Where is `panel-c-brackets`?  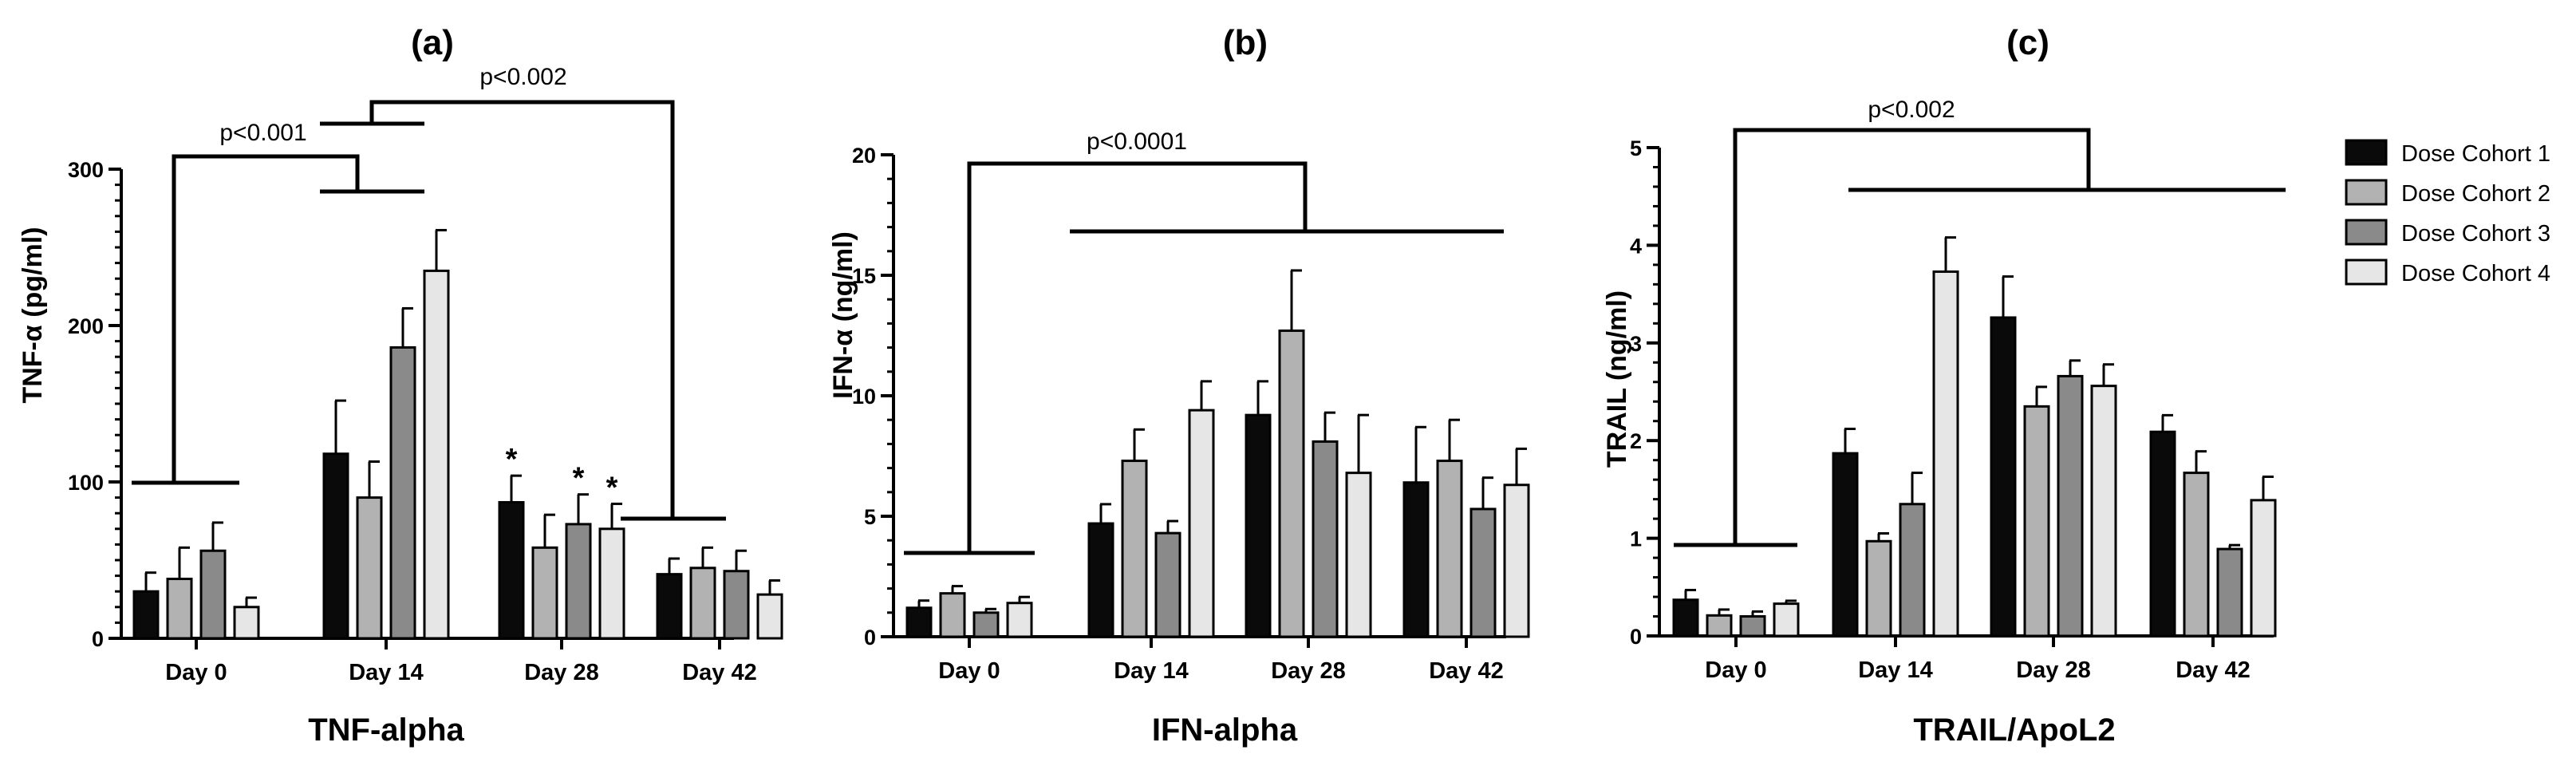
panel-c-brackets is located at coordinates (1980, 337).